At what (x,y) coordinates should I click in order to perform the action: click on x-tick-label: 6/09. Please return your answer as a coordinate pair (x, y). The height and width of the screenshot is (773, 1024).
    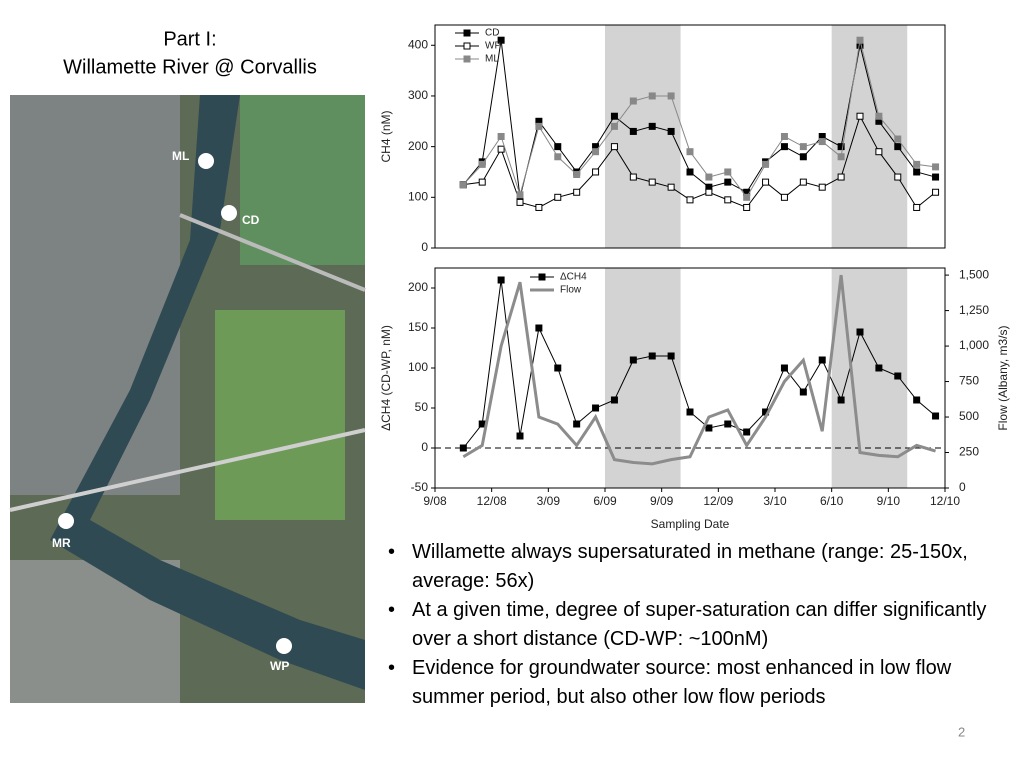
    Looking at the image, I should click on (605, 501).